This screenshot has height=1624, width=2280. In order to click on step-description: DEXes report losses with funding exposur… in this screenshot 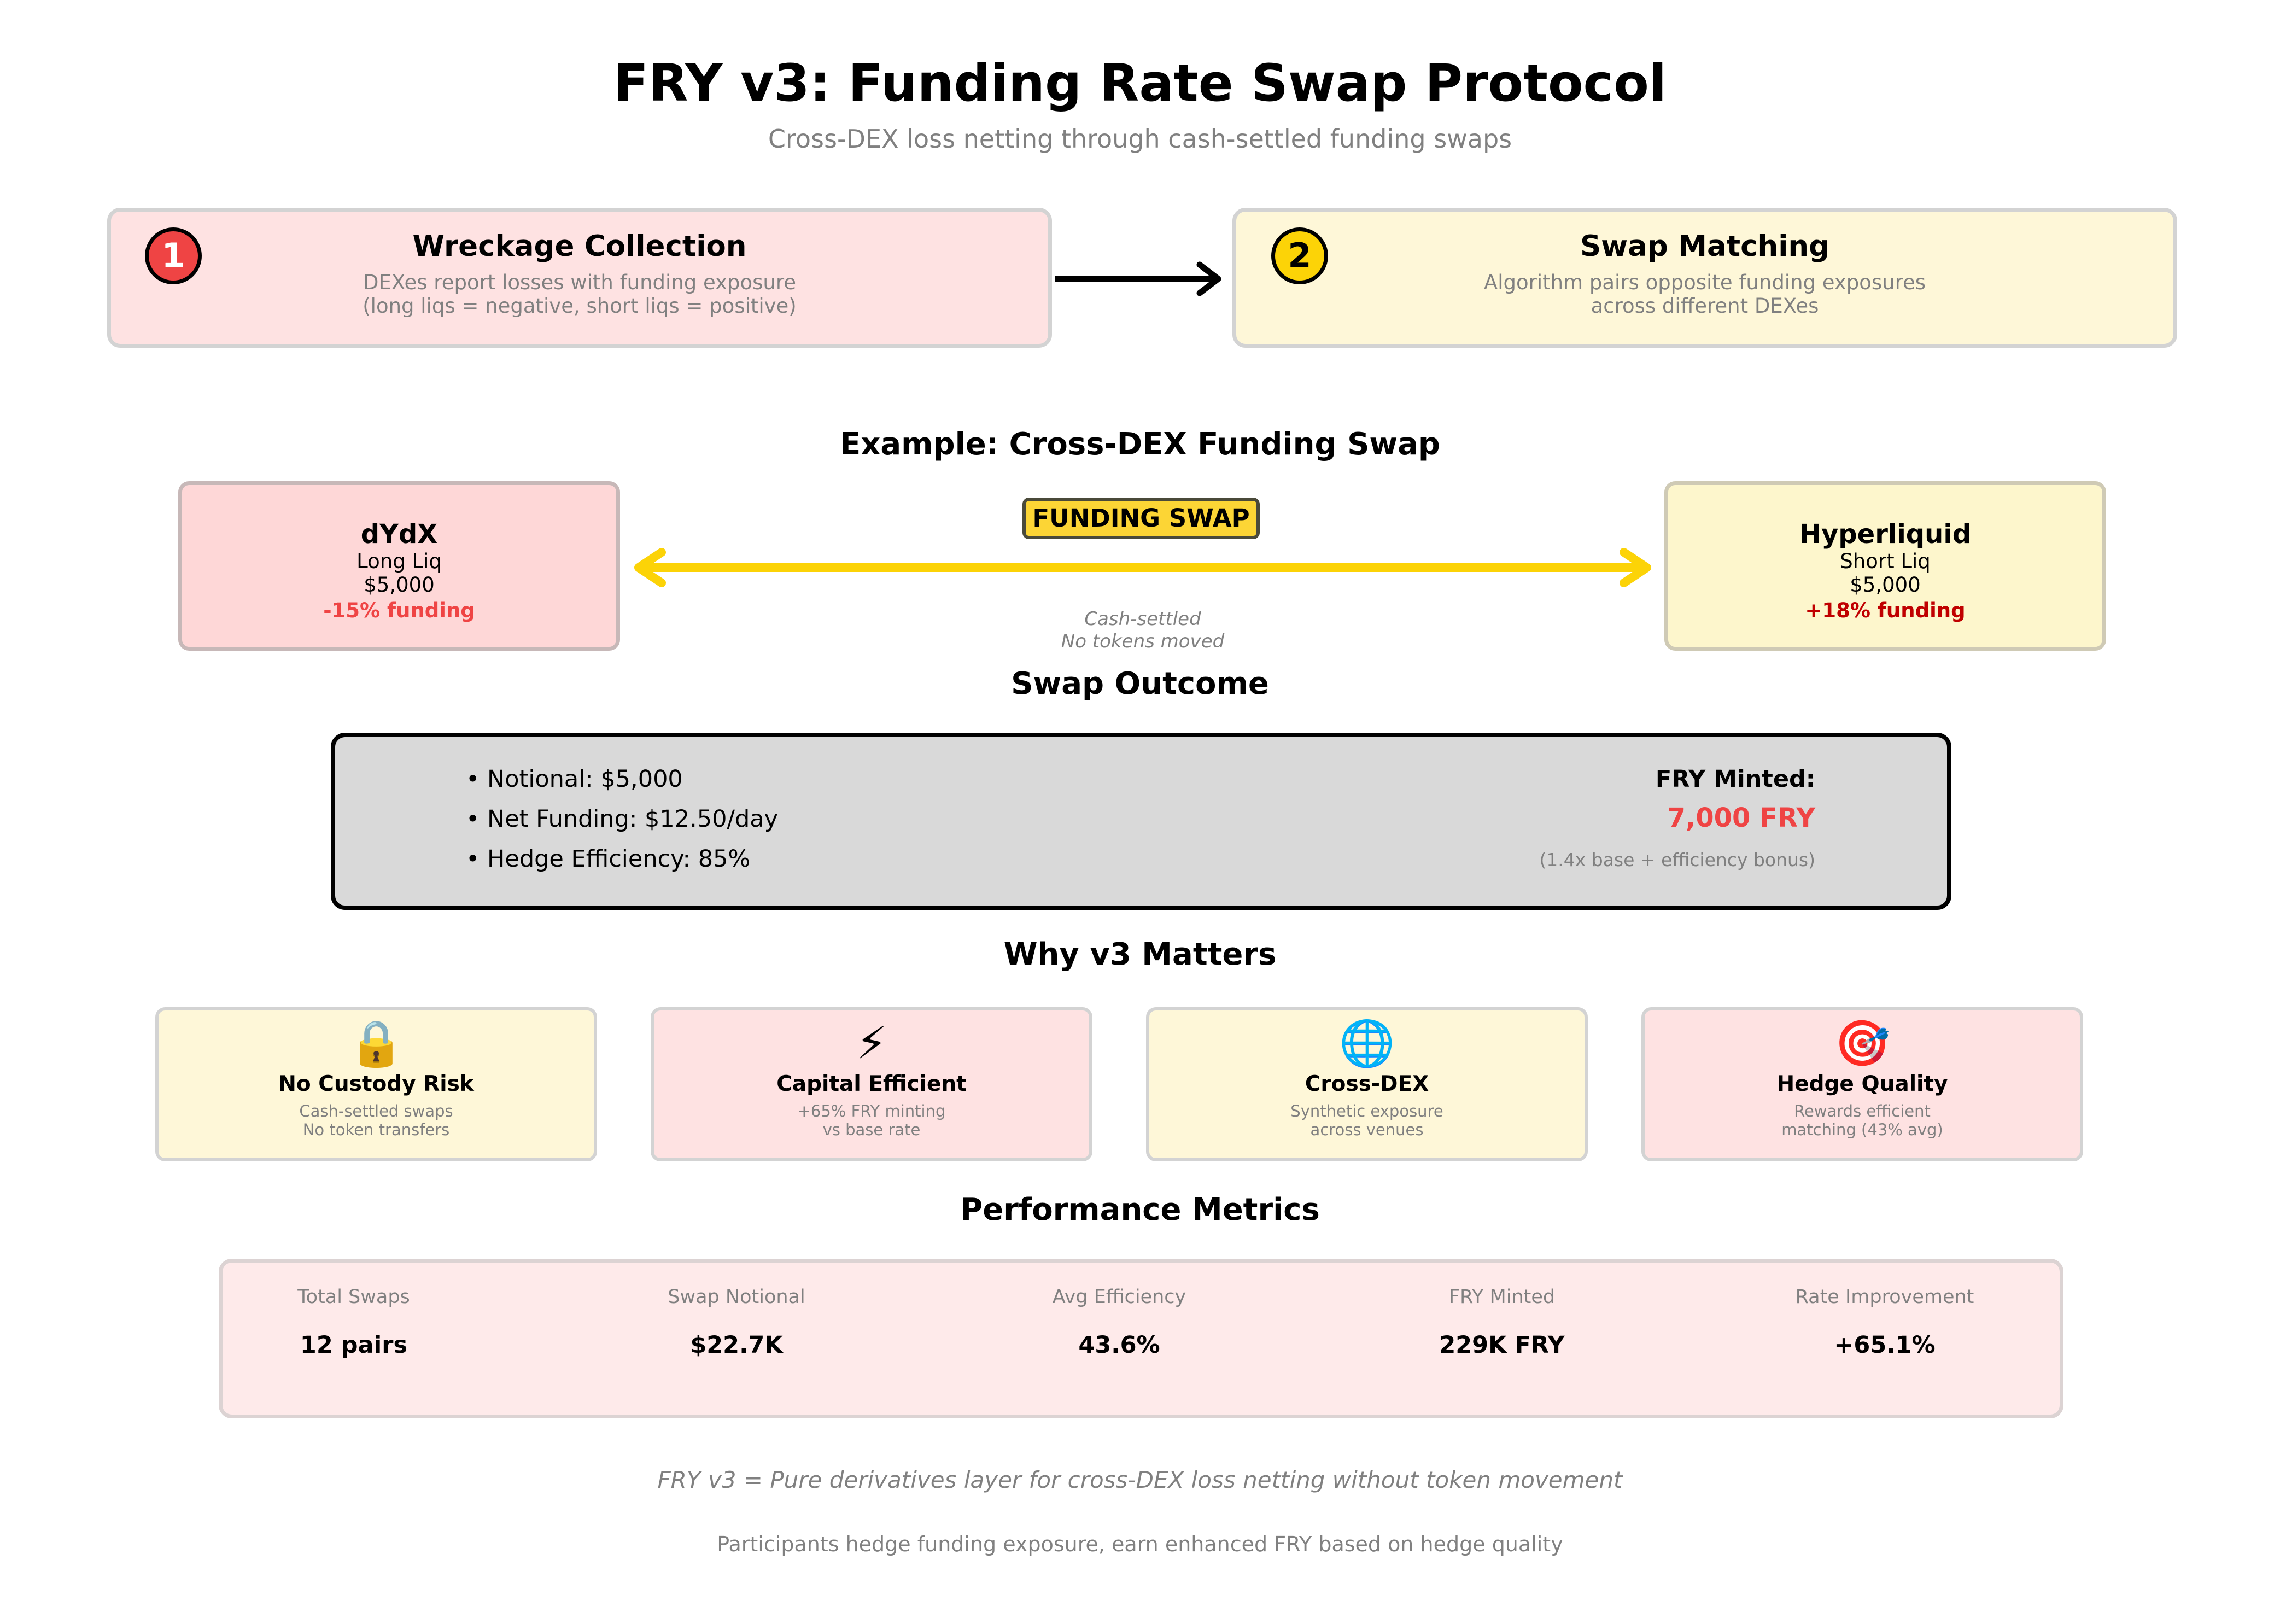, I will do `click(579, 294)`.